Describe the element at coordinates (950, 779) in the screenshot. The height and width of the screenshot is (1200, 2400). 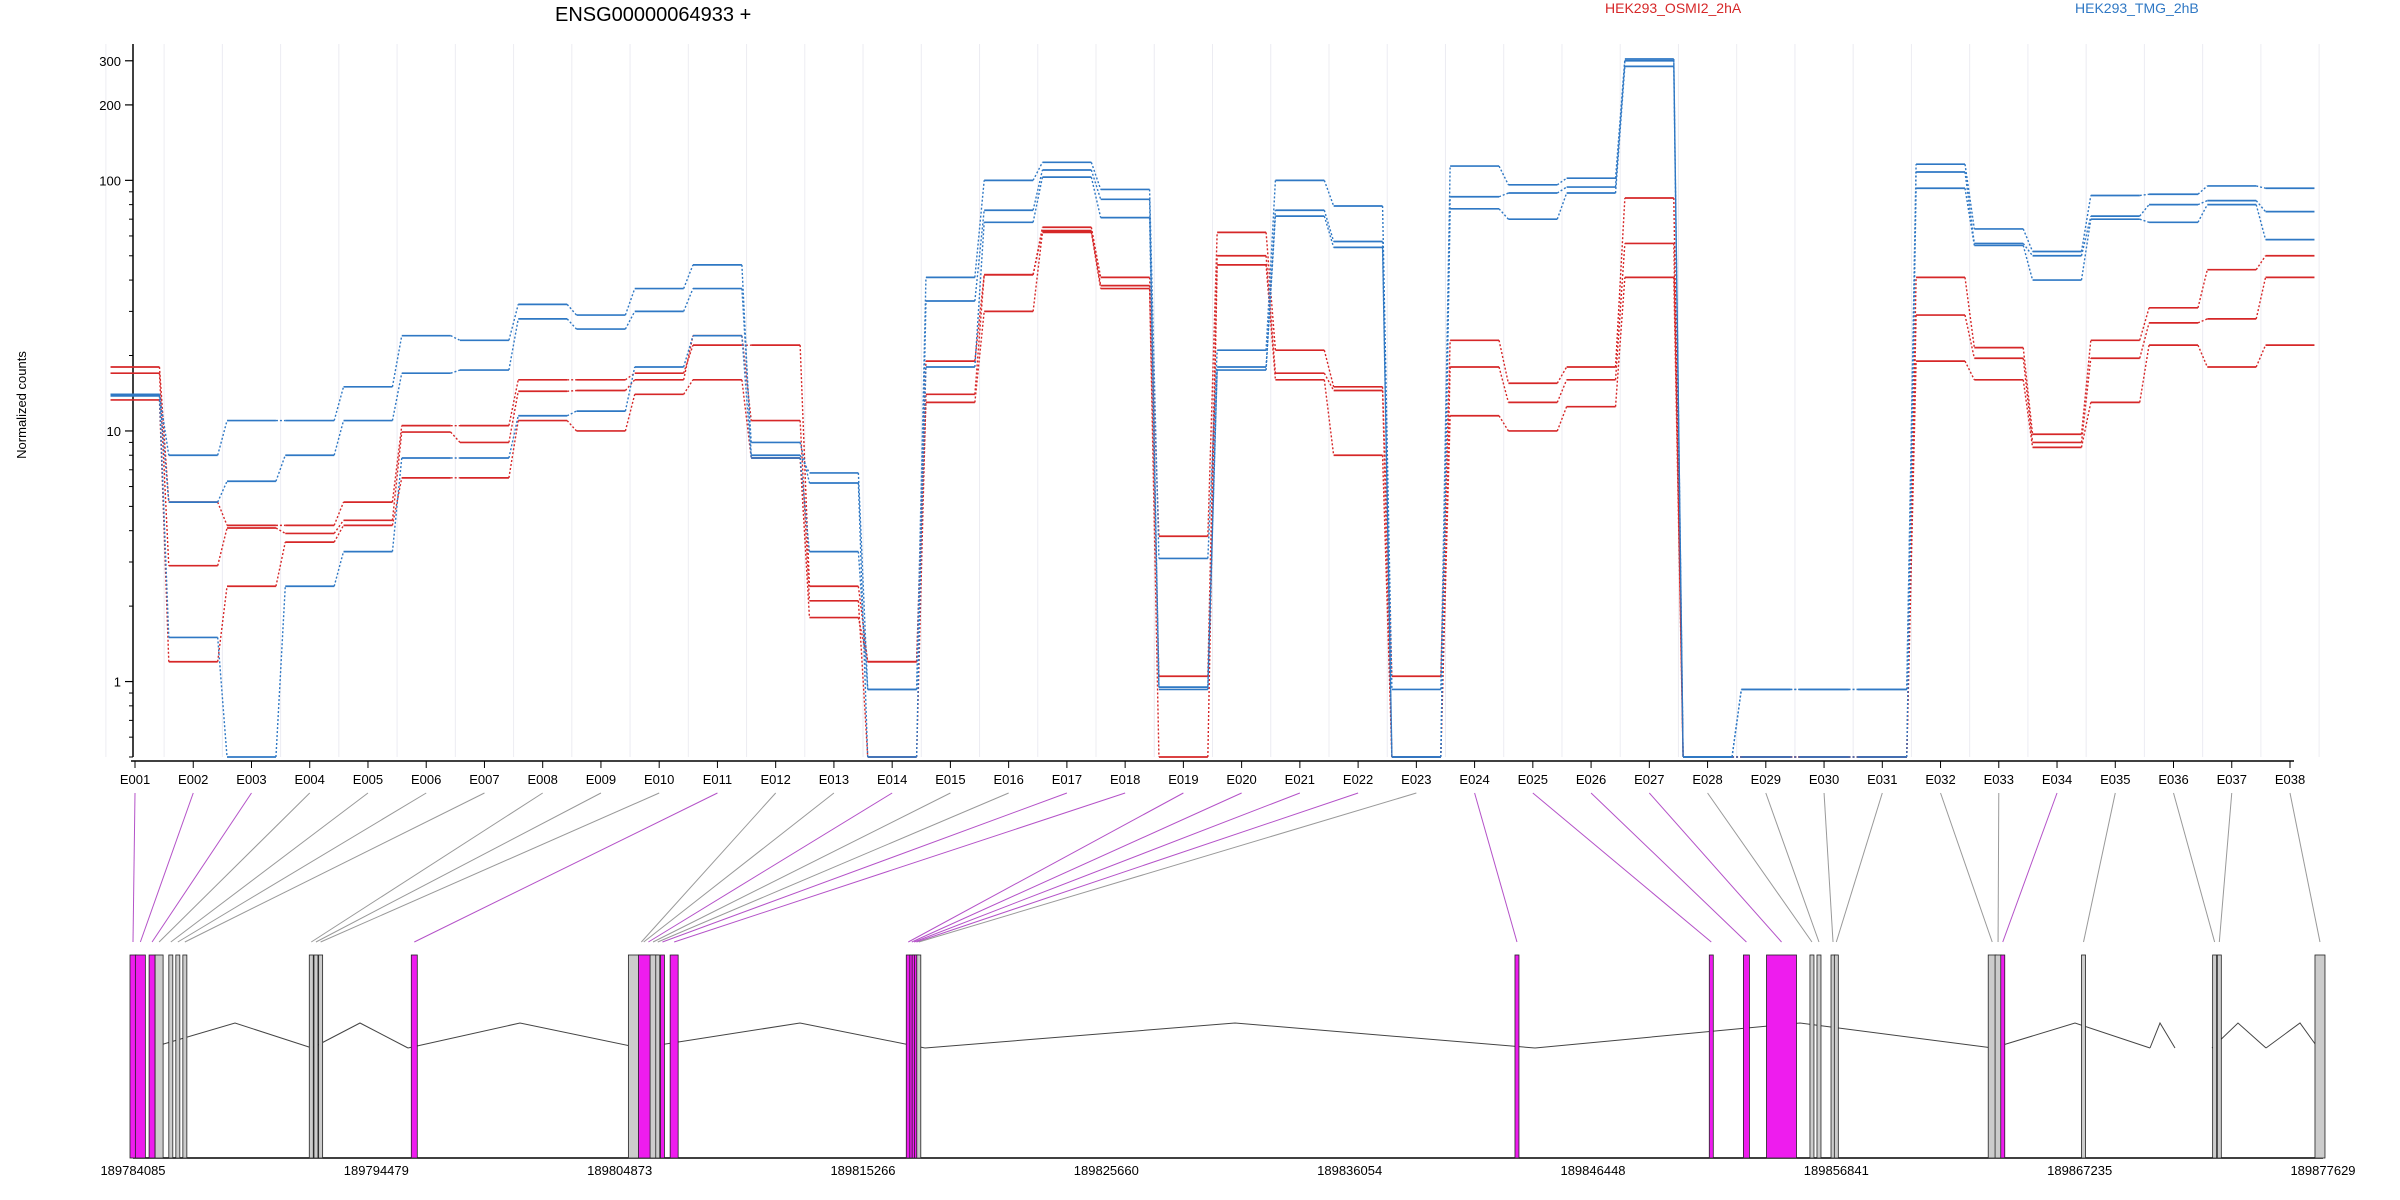
I see `x-tick-label: E015` at that location.